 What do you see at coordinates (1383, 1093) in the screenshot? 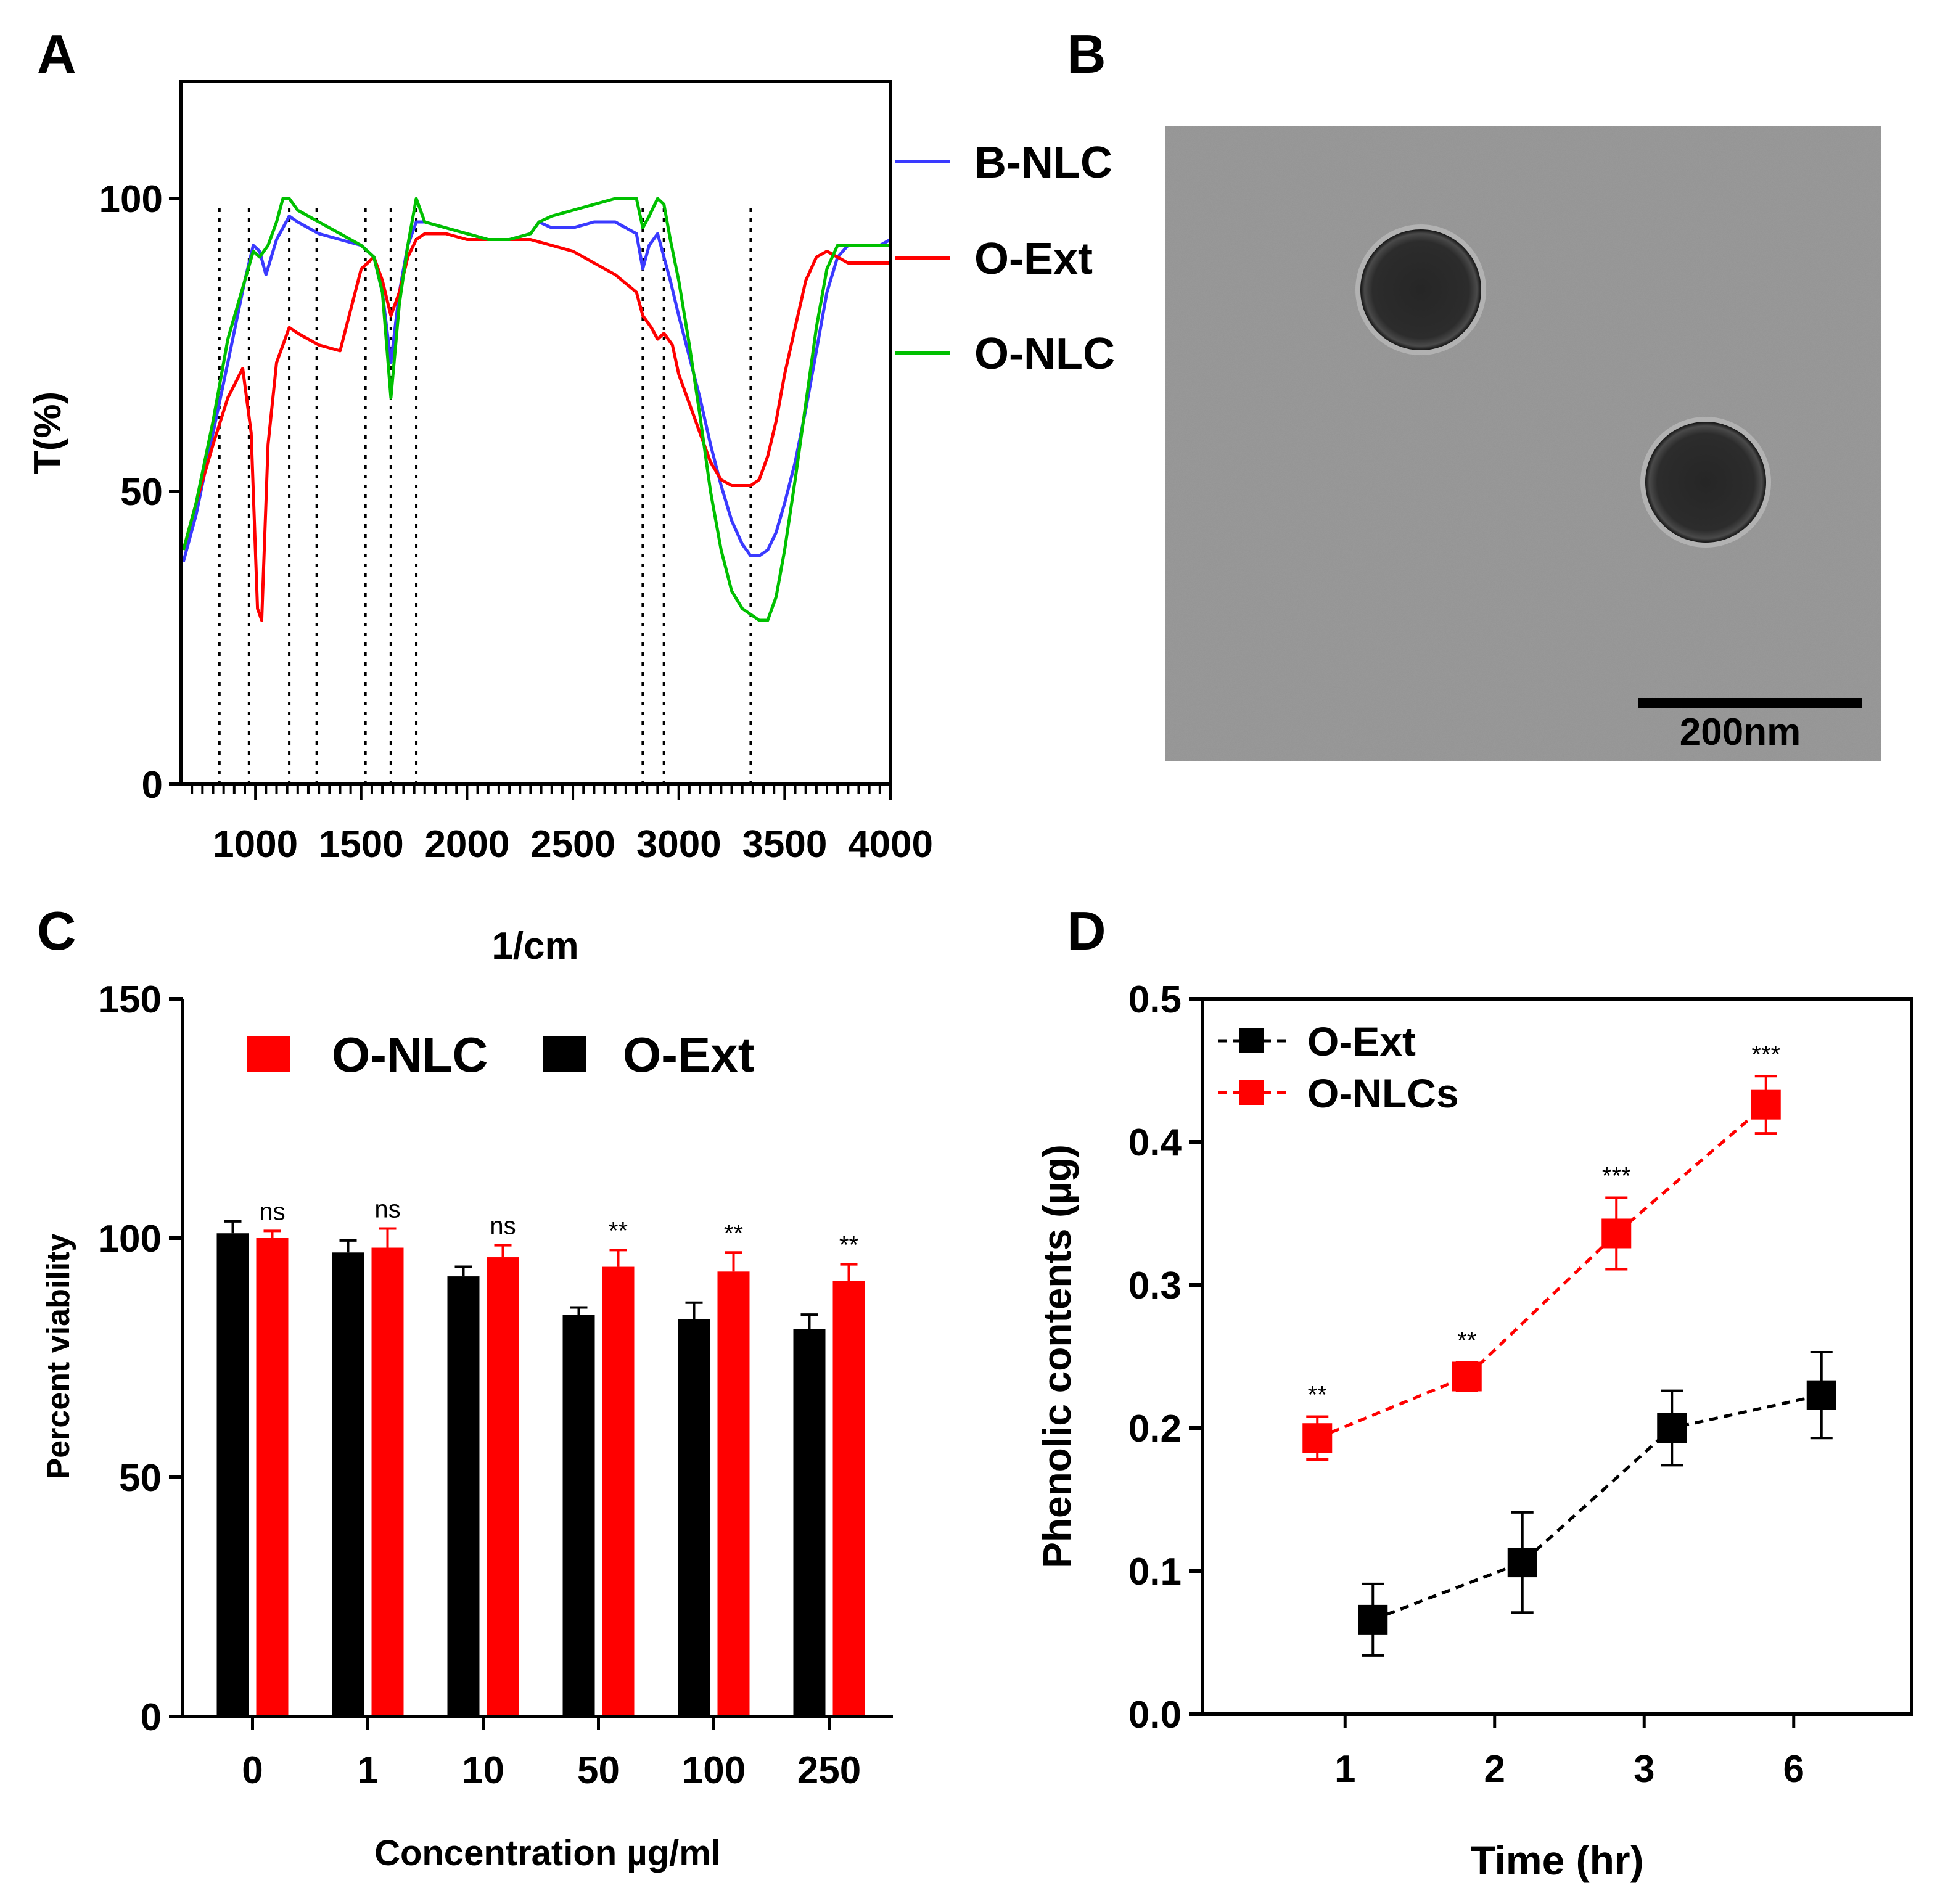
I see `release-legend-label-o-nlcs: O-NLCs` at bounding box center [1383, 1093].